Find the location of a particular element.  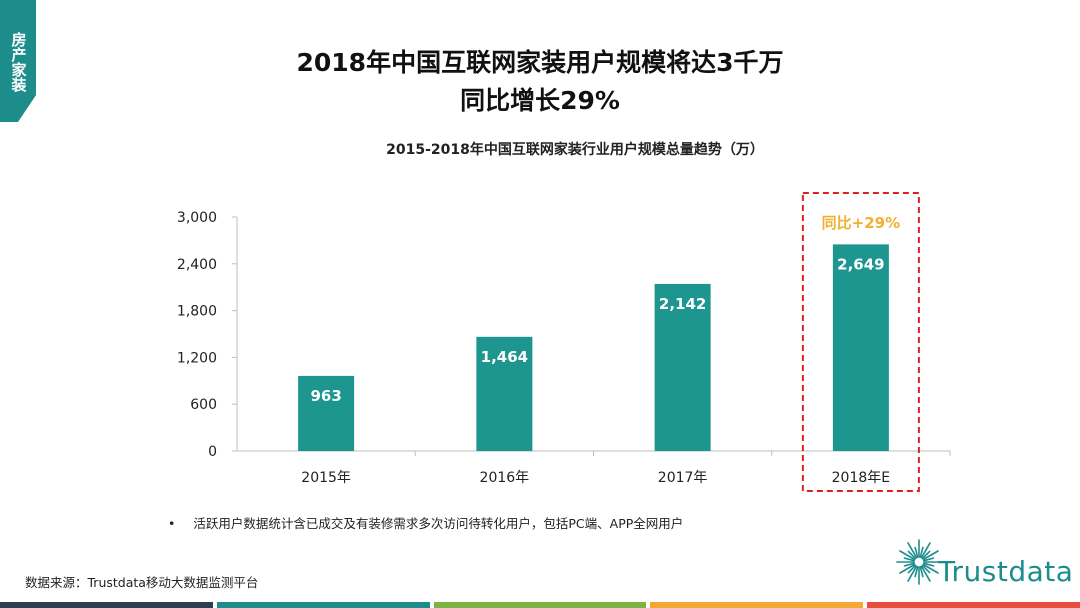

side-tab: 房产家装 is located at coordinates (18, 61).